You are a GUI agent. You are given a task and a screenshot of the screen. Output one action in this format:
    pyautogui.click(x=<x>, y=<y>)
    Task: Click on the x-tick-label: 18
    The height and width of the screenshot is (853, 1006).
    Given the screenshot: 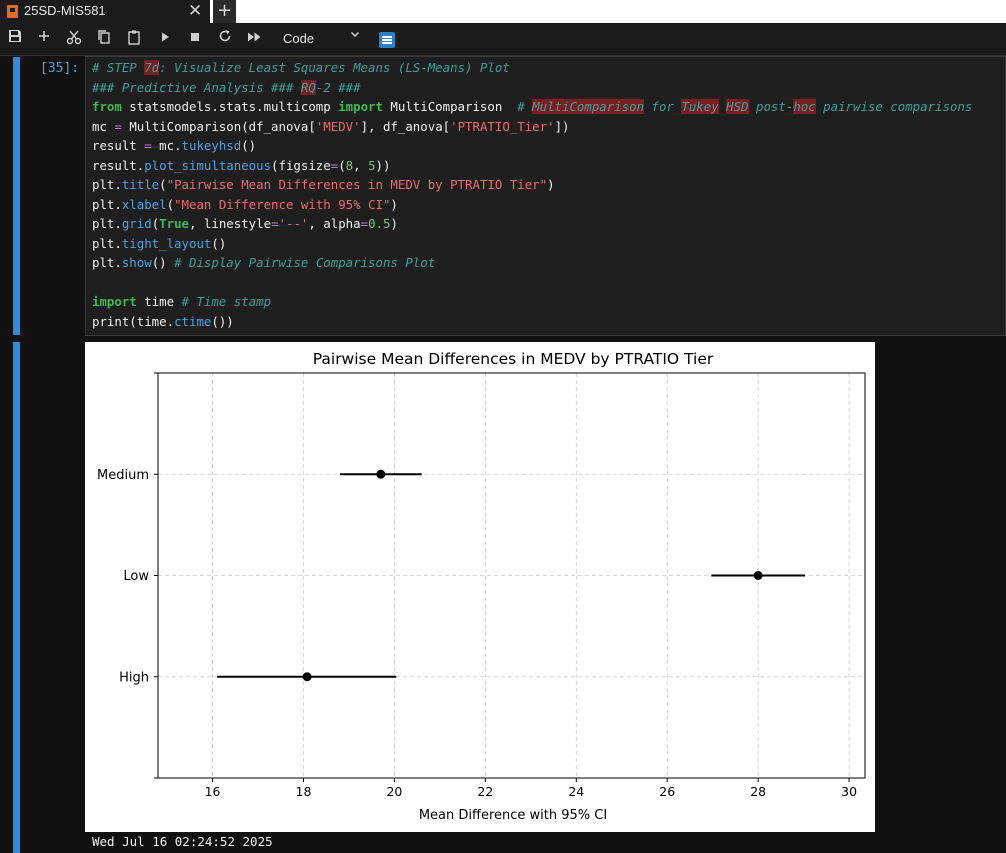 What is the action you would take?
    pyautogui.click(x=304, y=791)
    